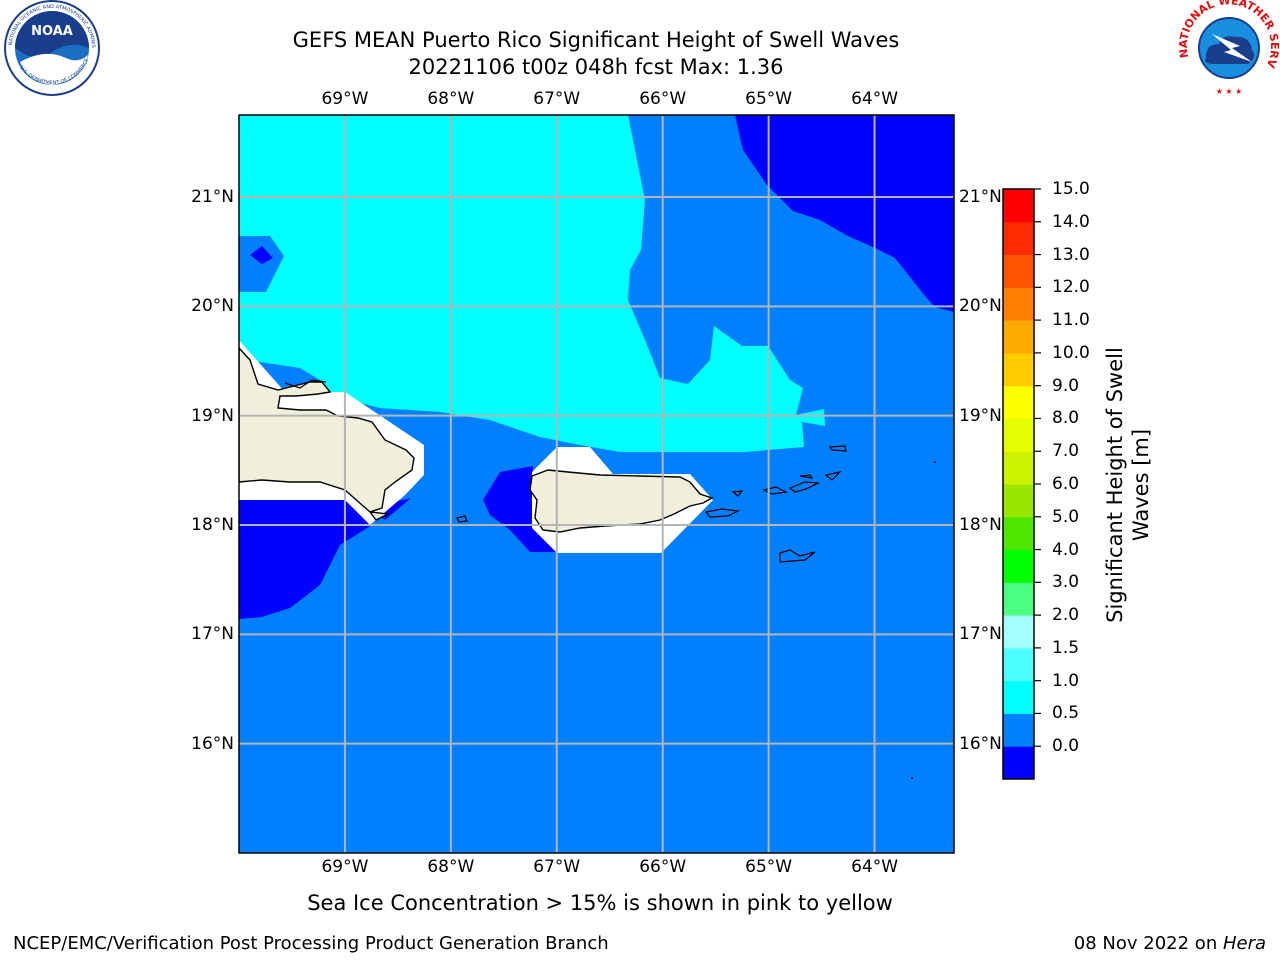 This screenshot has width=1280, height=960. What do you see at coordinates (327, 433) in the screenshot?
I see `hispaniola-land` at bounding box center [327, 433].